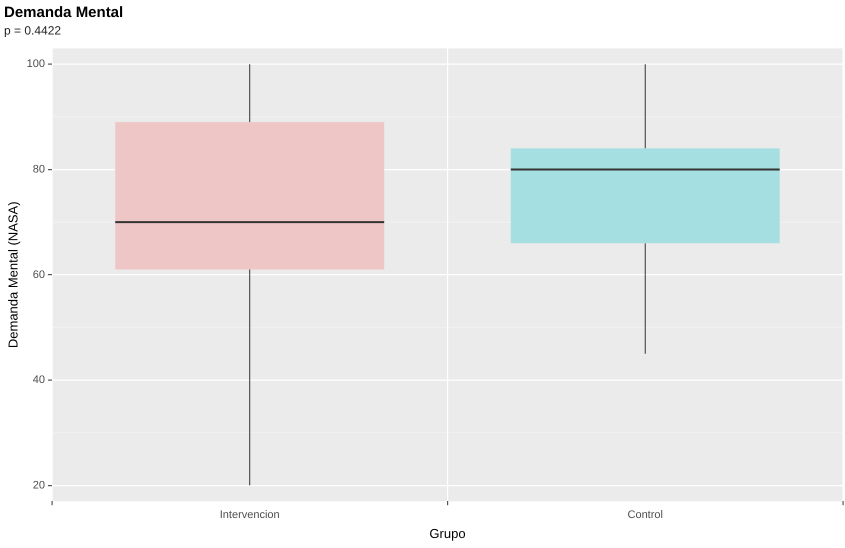  Describe the element at coordinates (12, 274) in the screenshot. I see `y-axis-title: Demanda Mental (NASA)` at that location.